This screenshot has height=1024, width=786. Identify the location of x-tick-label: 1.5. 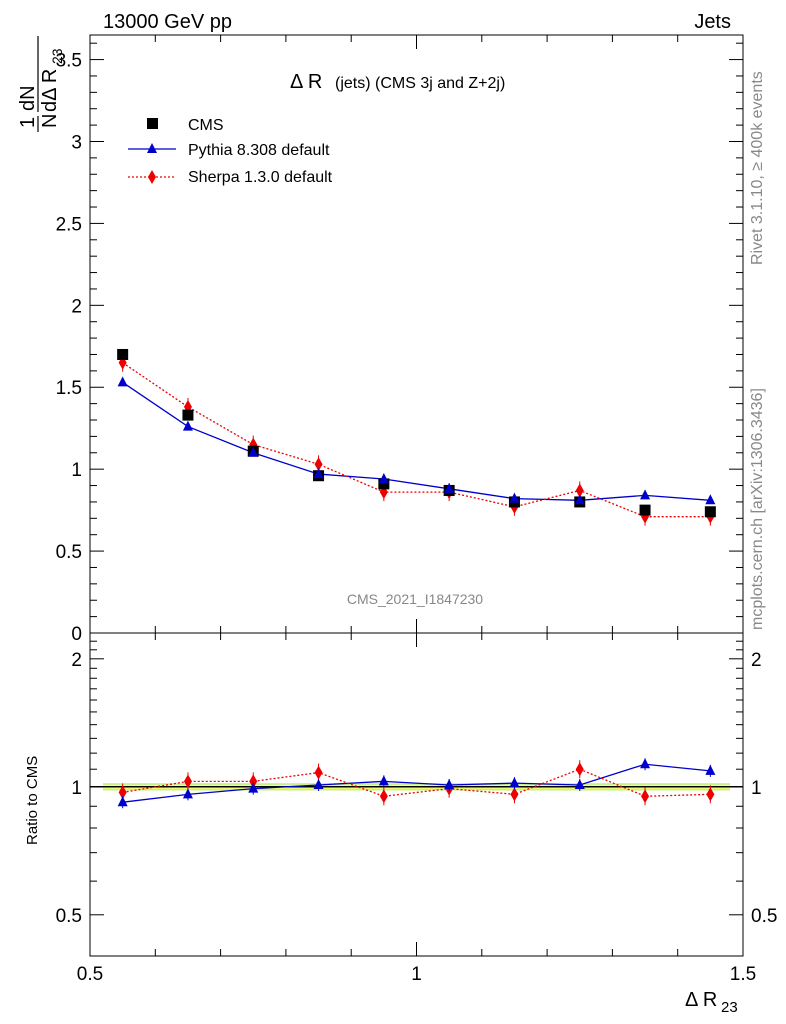
(743, 974).